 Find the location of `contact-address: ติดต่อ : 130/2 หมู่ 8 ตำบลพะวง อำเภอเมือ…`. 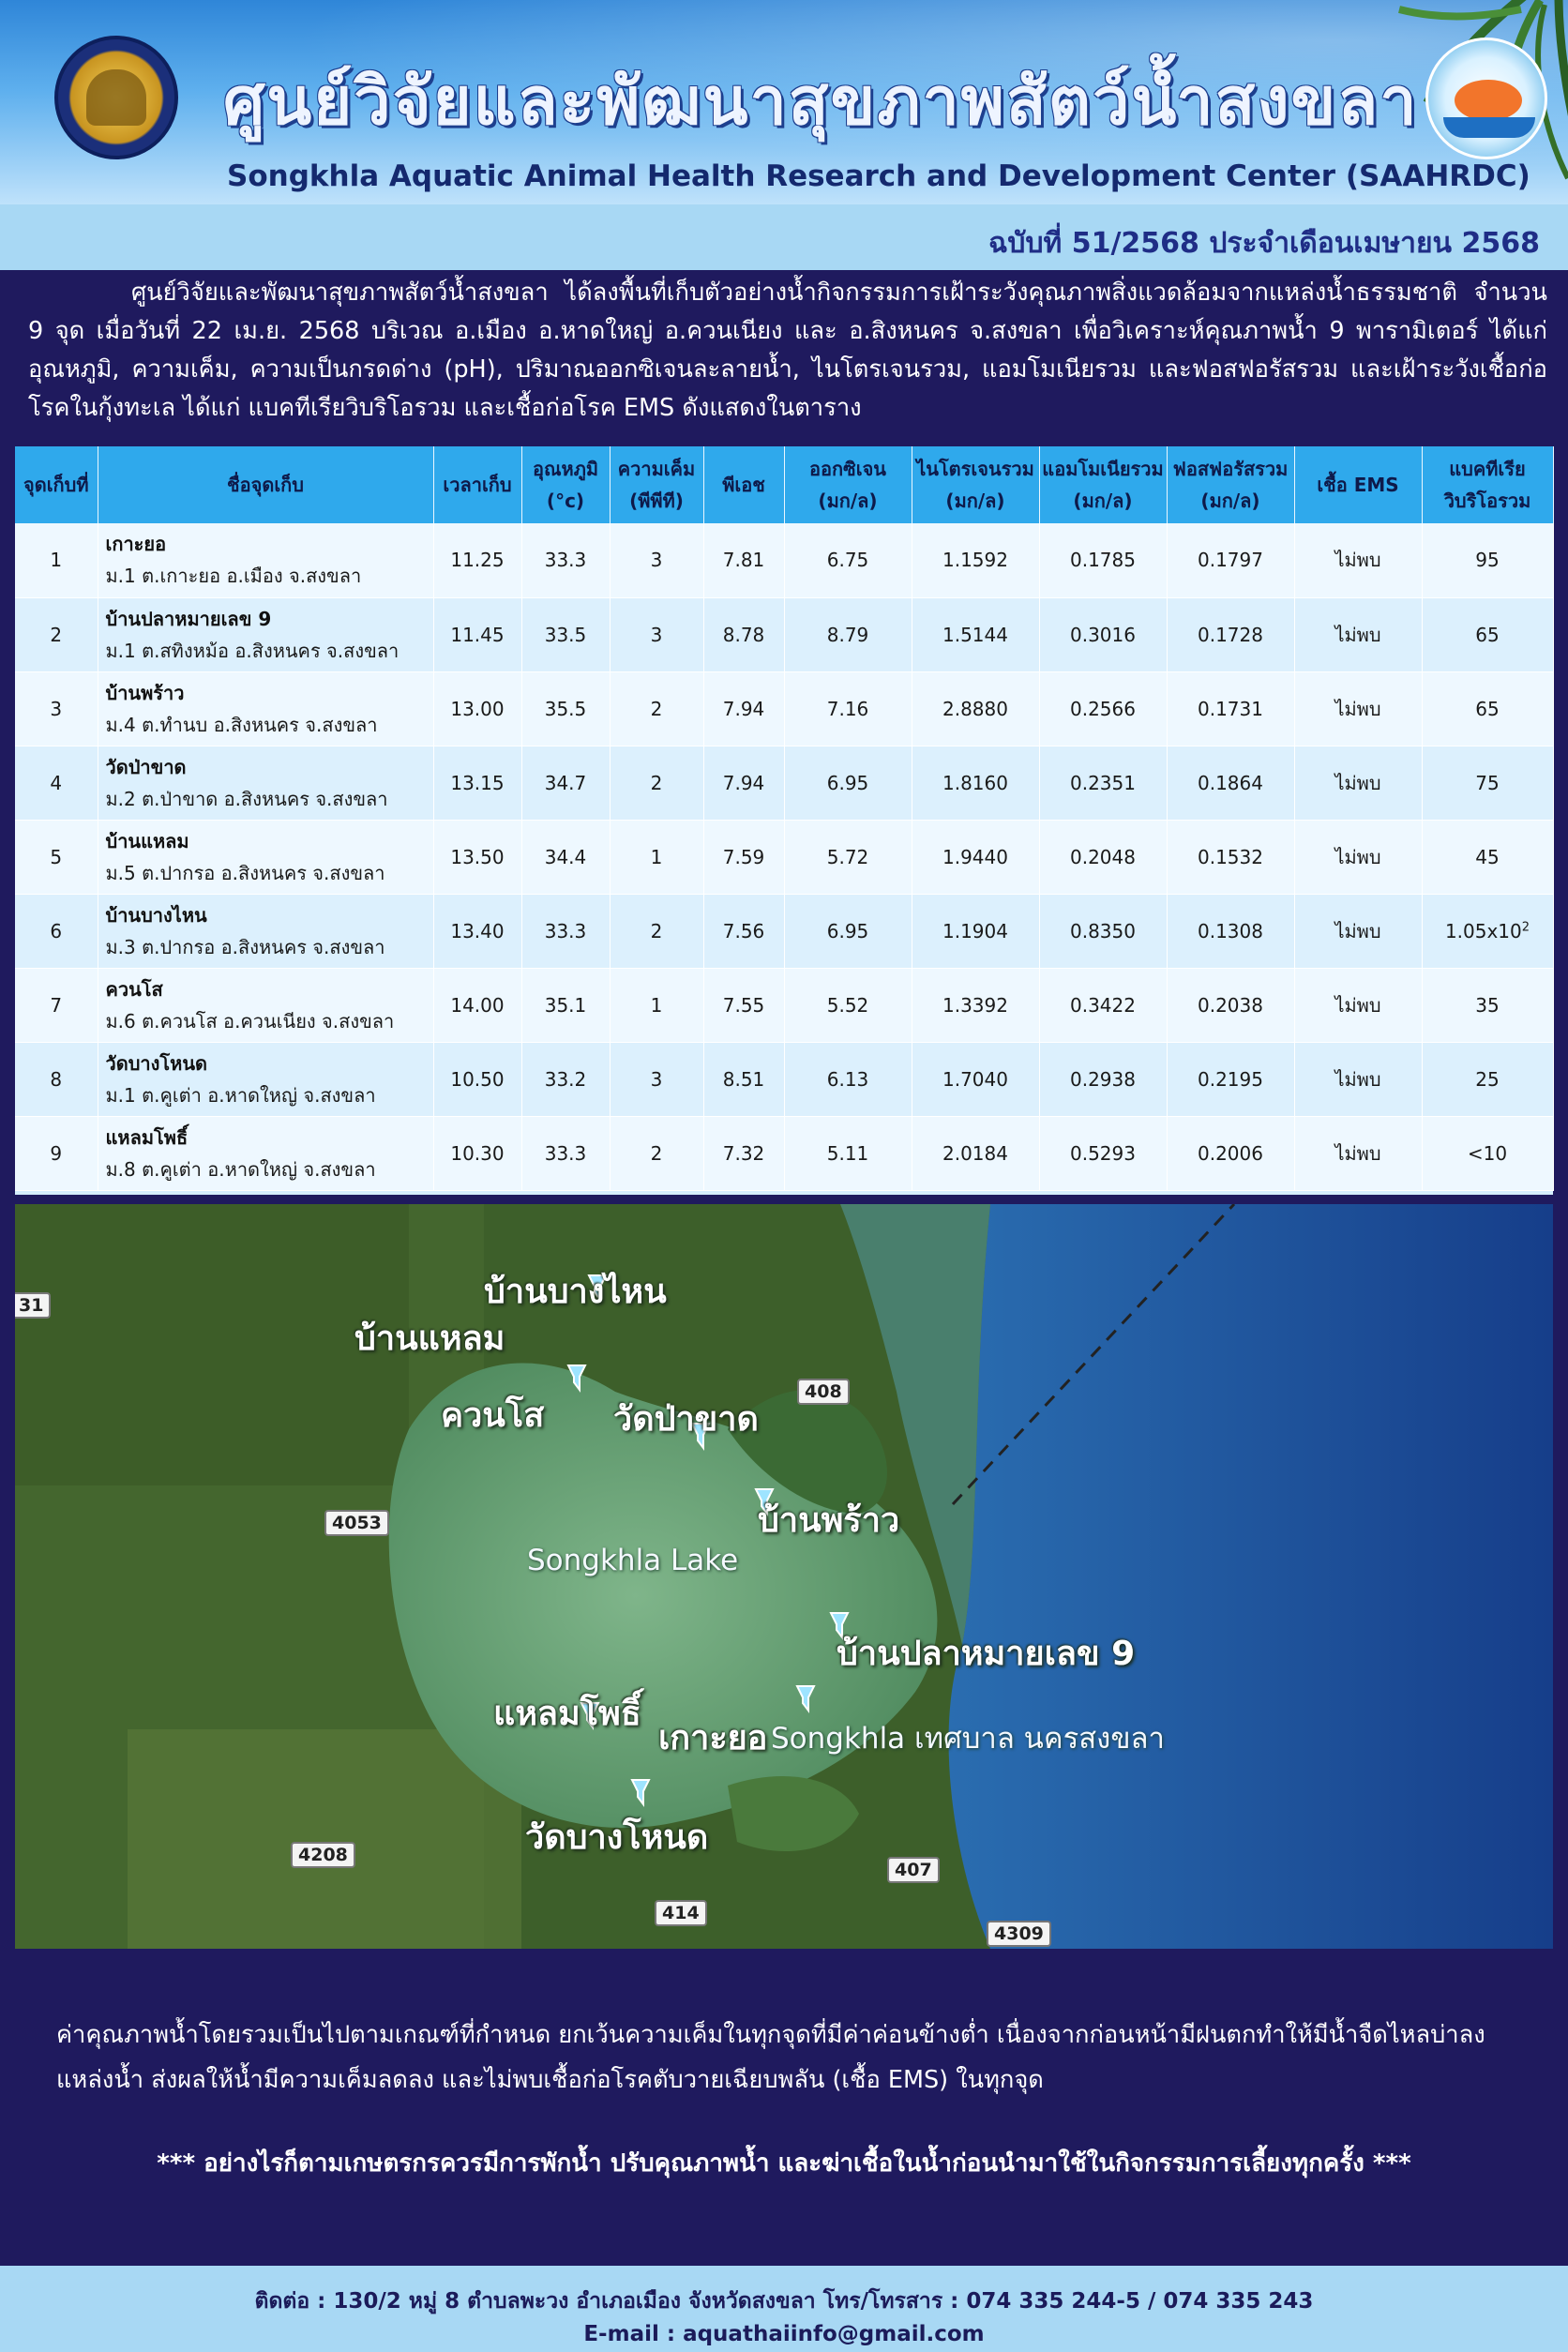

contact-address: ติดต่อ : 130/2 หมู่ 8 ตำบลพะวง อำเภอเมือ… is located at coordinates (784, 2301).